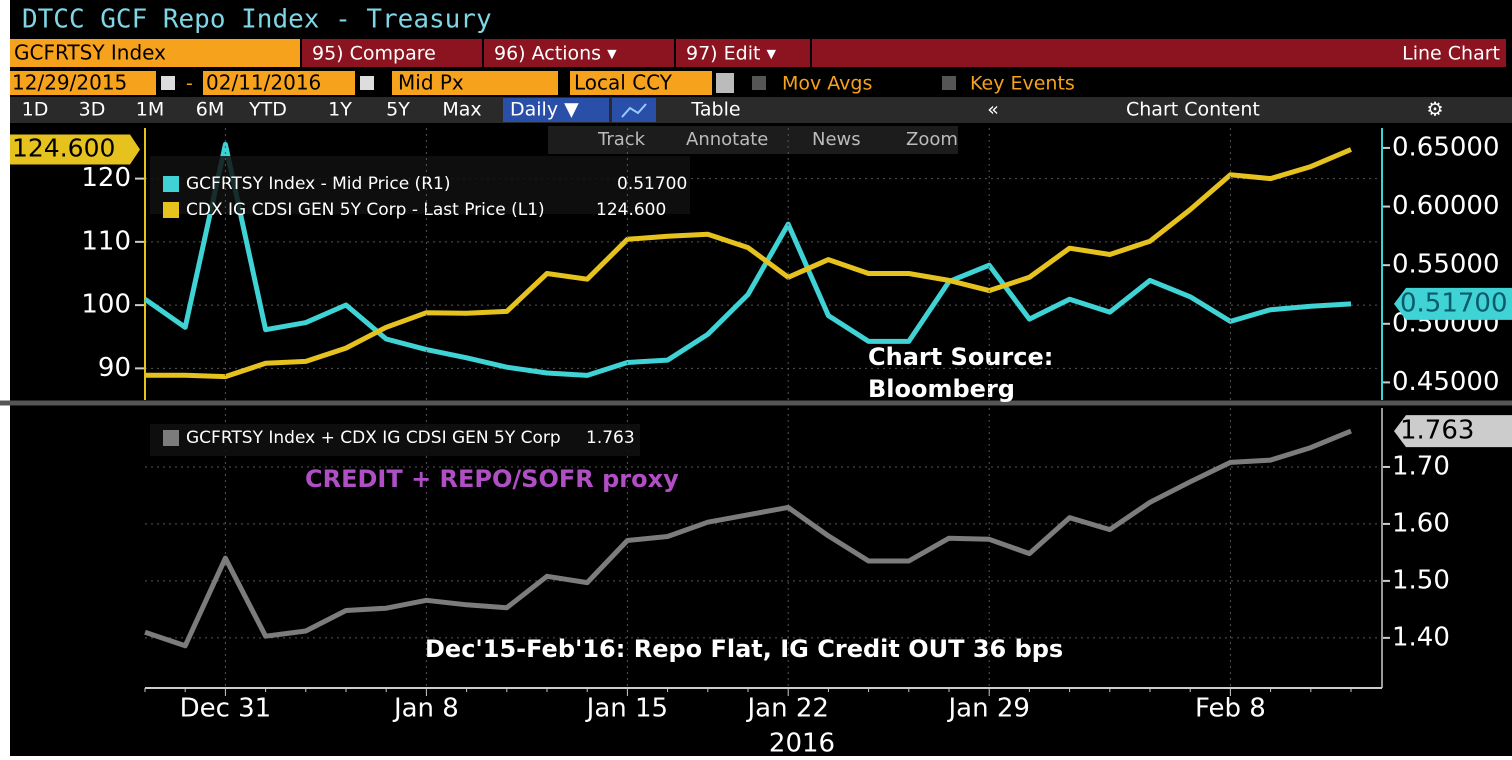  I want to click on mov-avgs: Mov Avgs, so click(827, 84).